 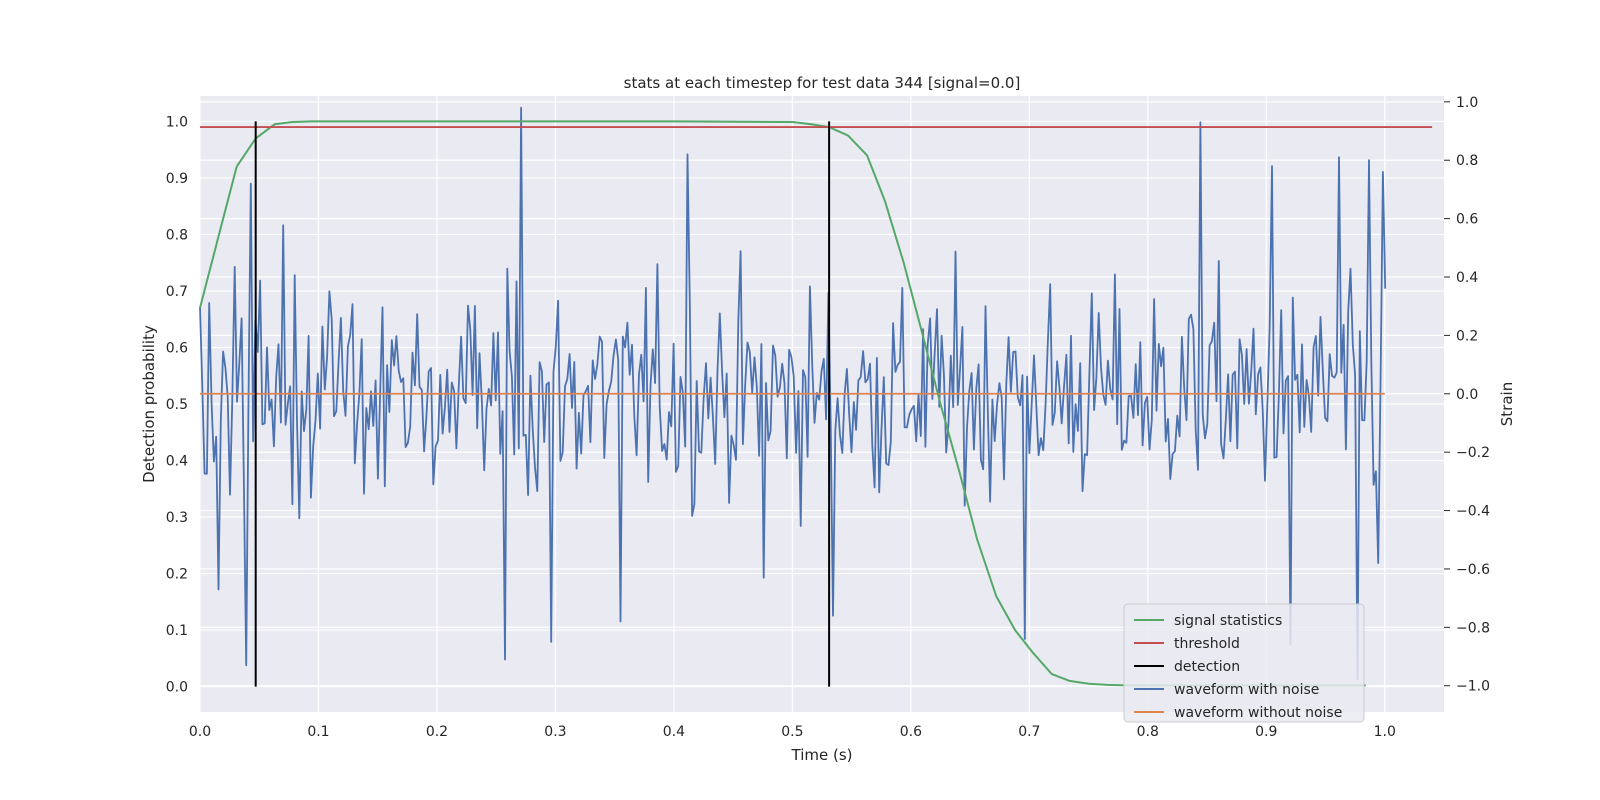 I want to click on x-tick-label: 0.1, so click(x=318, y=732).